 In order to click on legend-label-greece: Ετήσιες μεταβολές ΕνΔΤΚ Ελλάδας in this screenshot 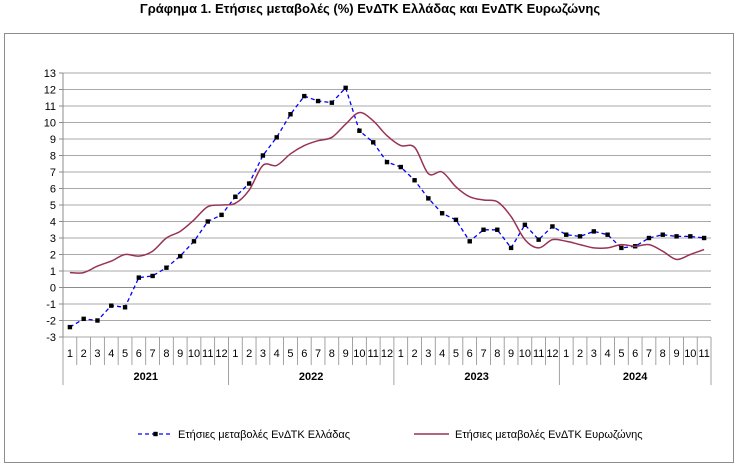, I will do `click(264, 435)`.